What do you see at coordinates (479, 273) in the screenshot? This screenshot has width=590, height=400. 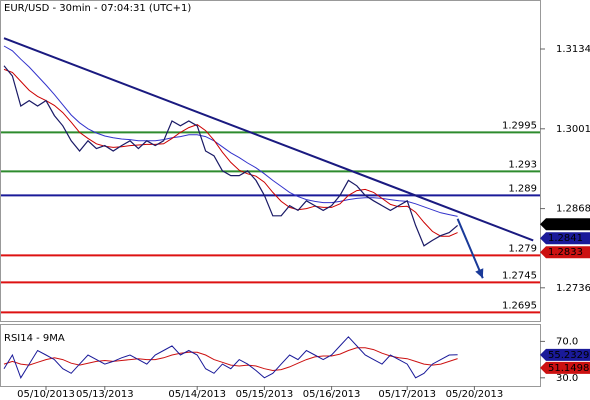 I see `arrow-head` at bounding box center [479, 273].